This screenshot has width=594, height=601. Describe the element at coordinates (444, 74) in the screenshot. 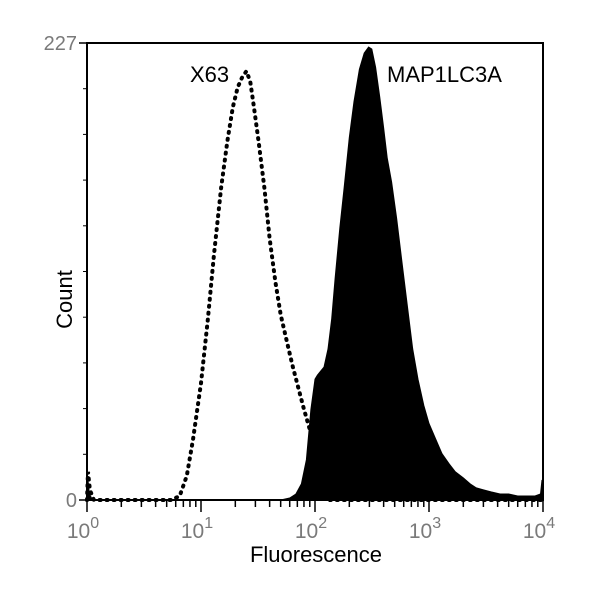

I see `series-label-map1lc3a: MAP1LC3A` at that location.